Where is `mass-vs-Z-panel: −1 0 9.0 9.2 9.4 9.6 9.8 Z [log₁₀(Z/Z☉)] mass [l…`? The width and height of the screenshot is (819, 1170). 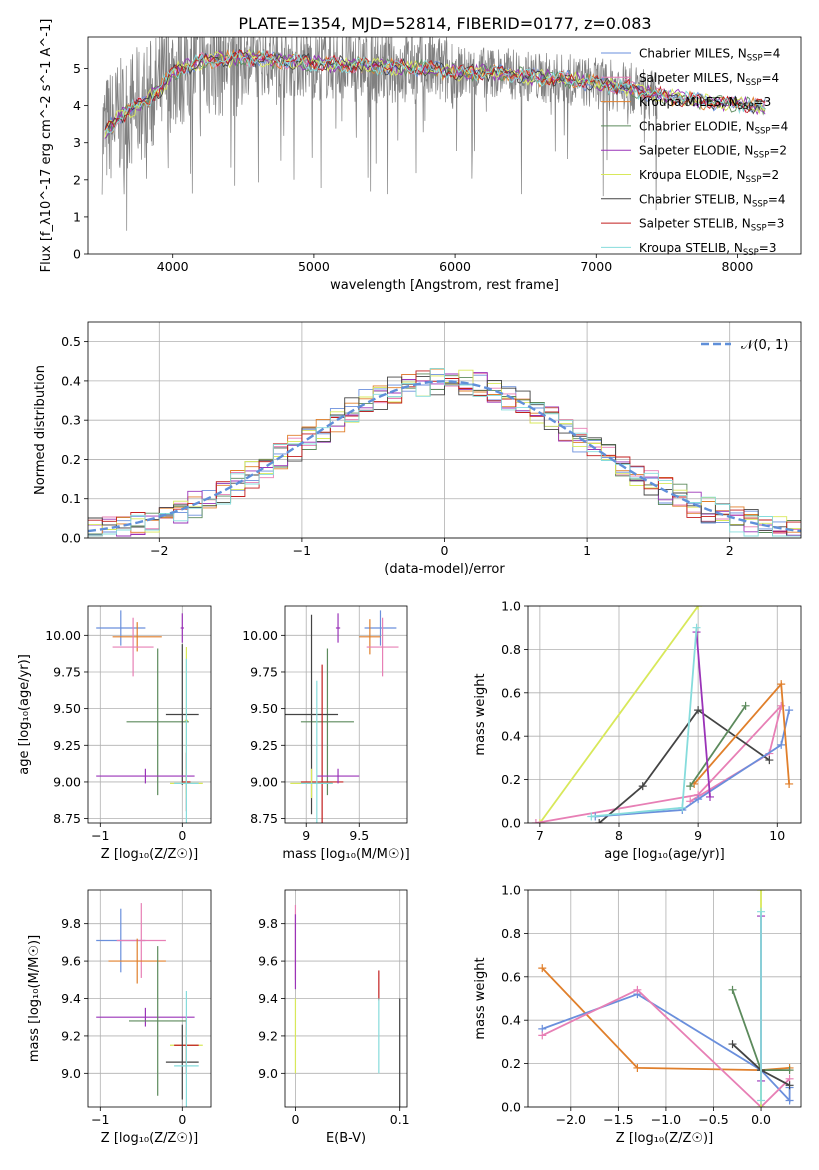
mass-vs-Z-panel: −1 0 9.0 9.2 9.4 9.6 9.8 Z [log₁₀(Z/Z☉)] mass [l… is located at coordinates (119, 1017).